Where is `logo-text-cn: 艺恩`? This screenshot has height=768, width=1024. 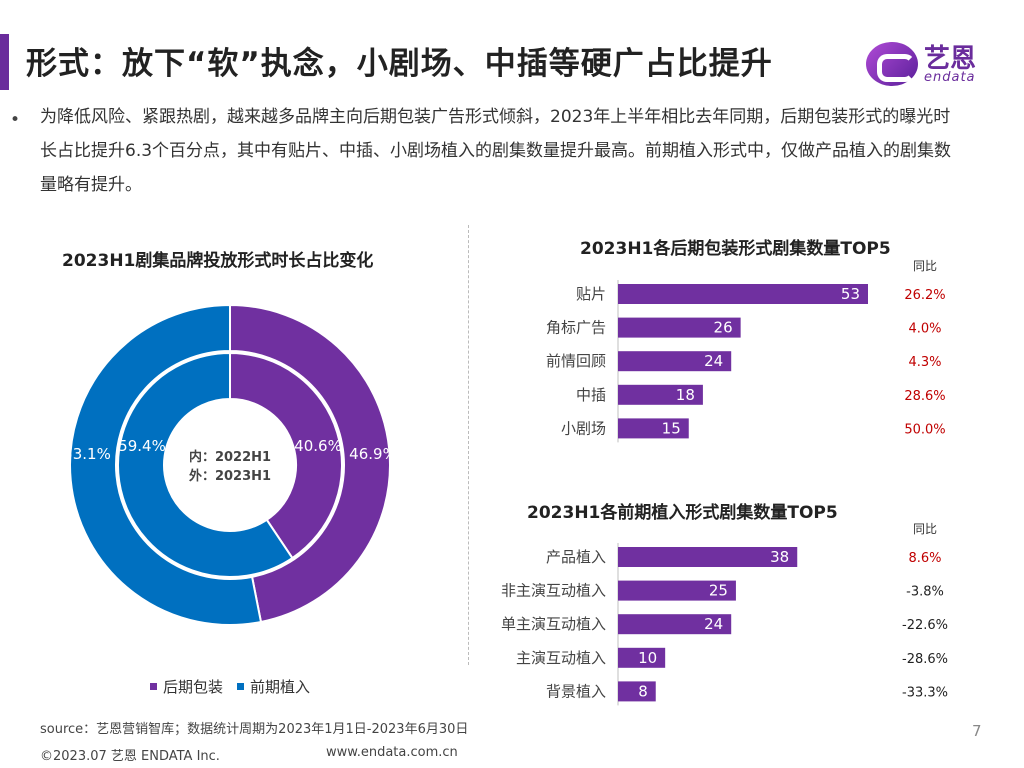 logo-text-cn: 艺恩 is located at coordinates (950, 59).